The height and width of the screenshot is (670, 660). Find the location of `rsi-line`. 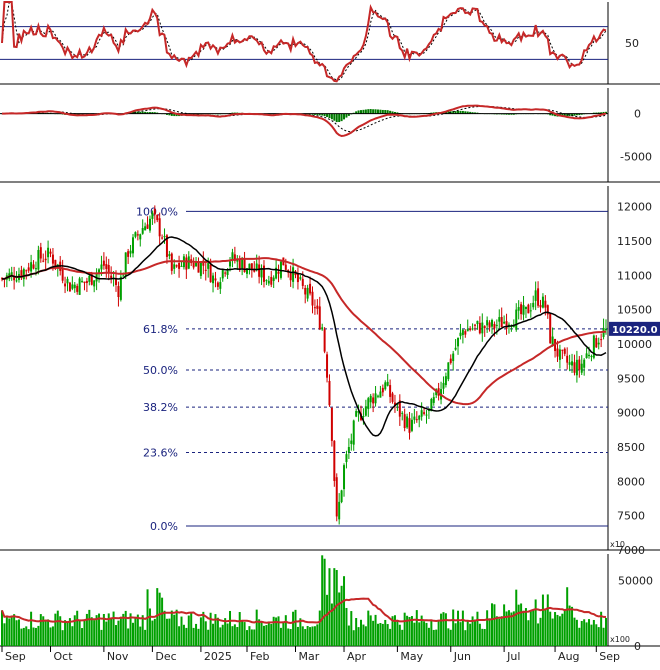

rsi-line is located at coordinates (304, 41).